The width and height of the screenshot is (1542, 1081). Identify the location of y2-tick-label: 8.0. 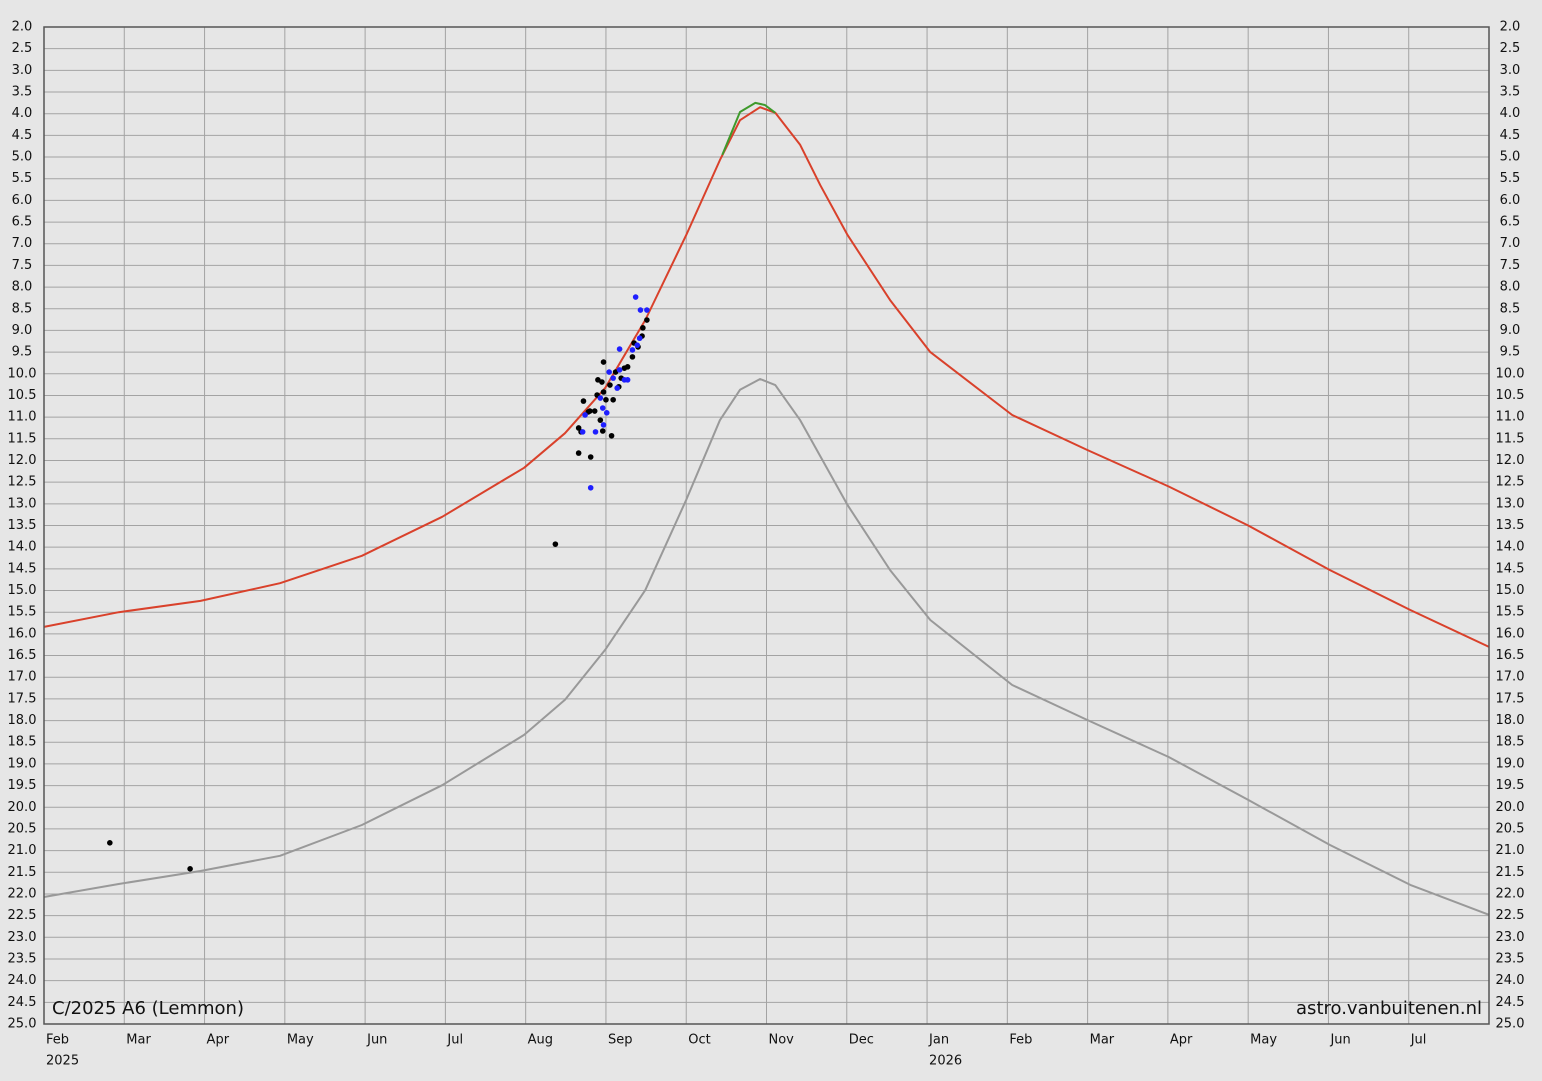
(1510, 287).